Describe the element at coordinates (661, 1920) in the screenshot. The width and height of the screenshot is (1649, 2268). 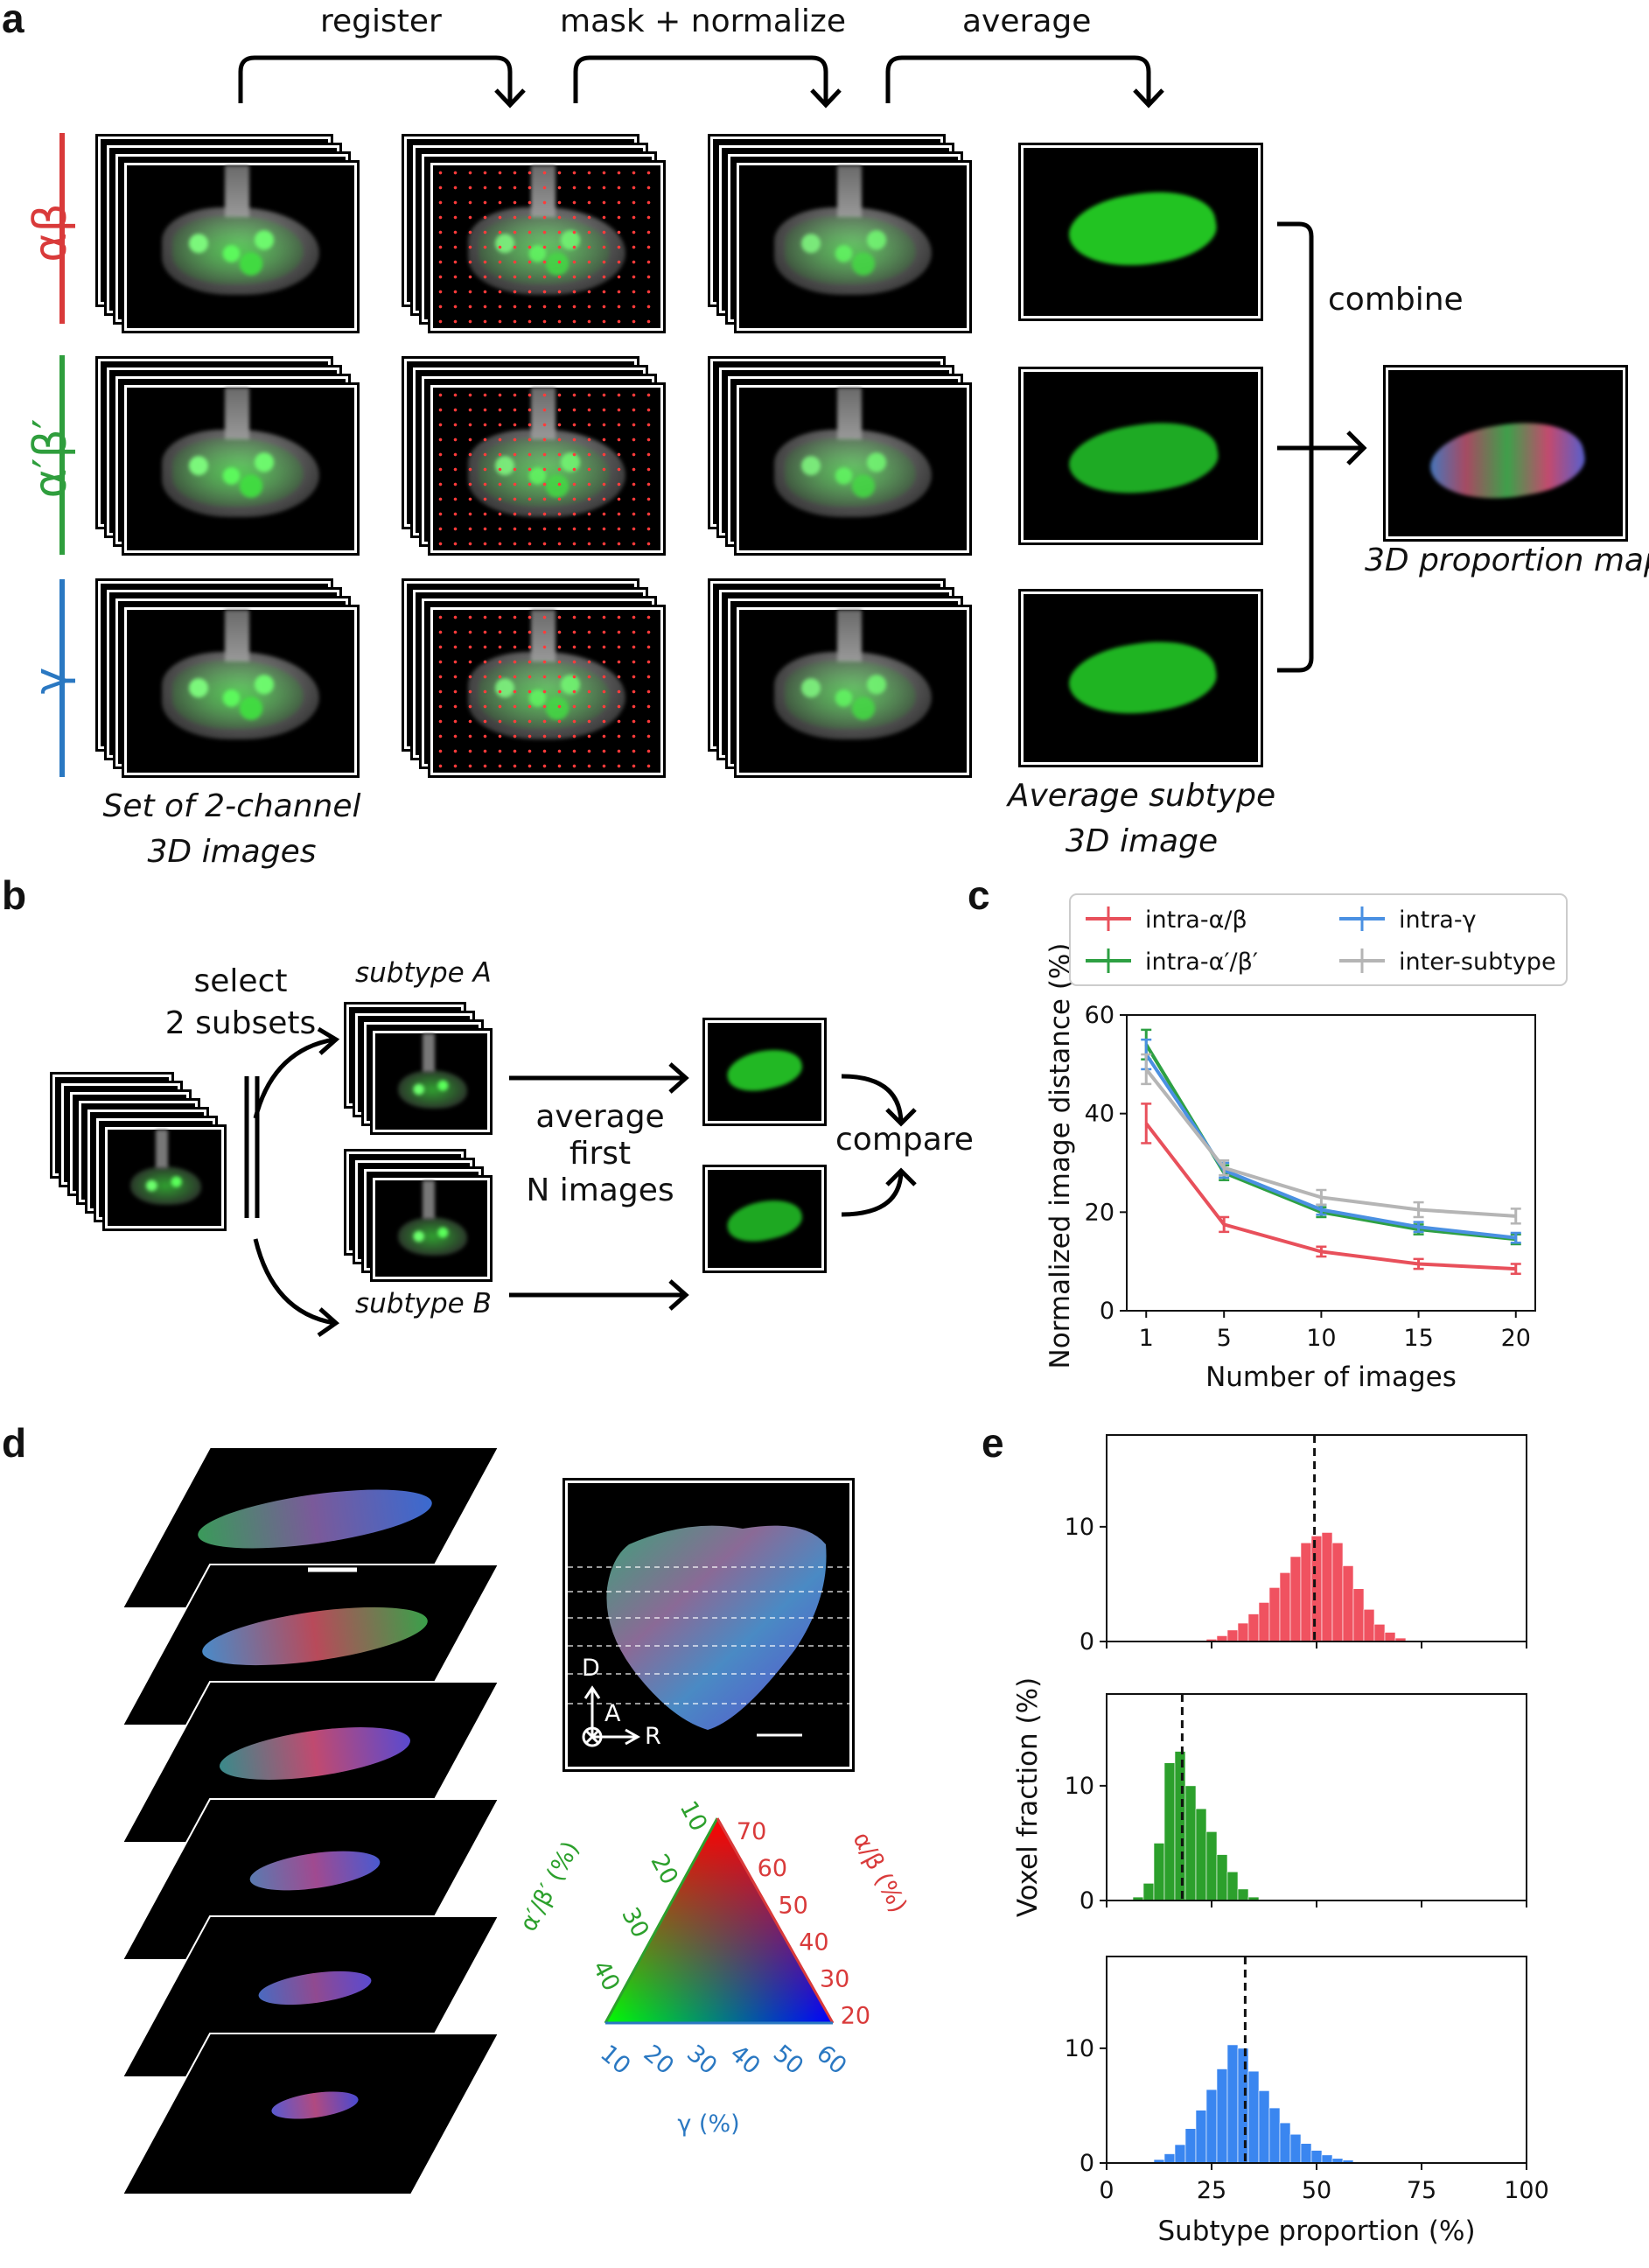
I see `ternary-left-edge` at that location.